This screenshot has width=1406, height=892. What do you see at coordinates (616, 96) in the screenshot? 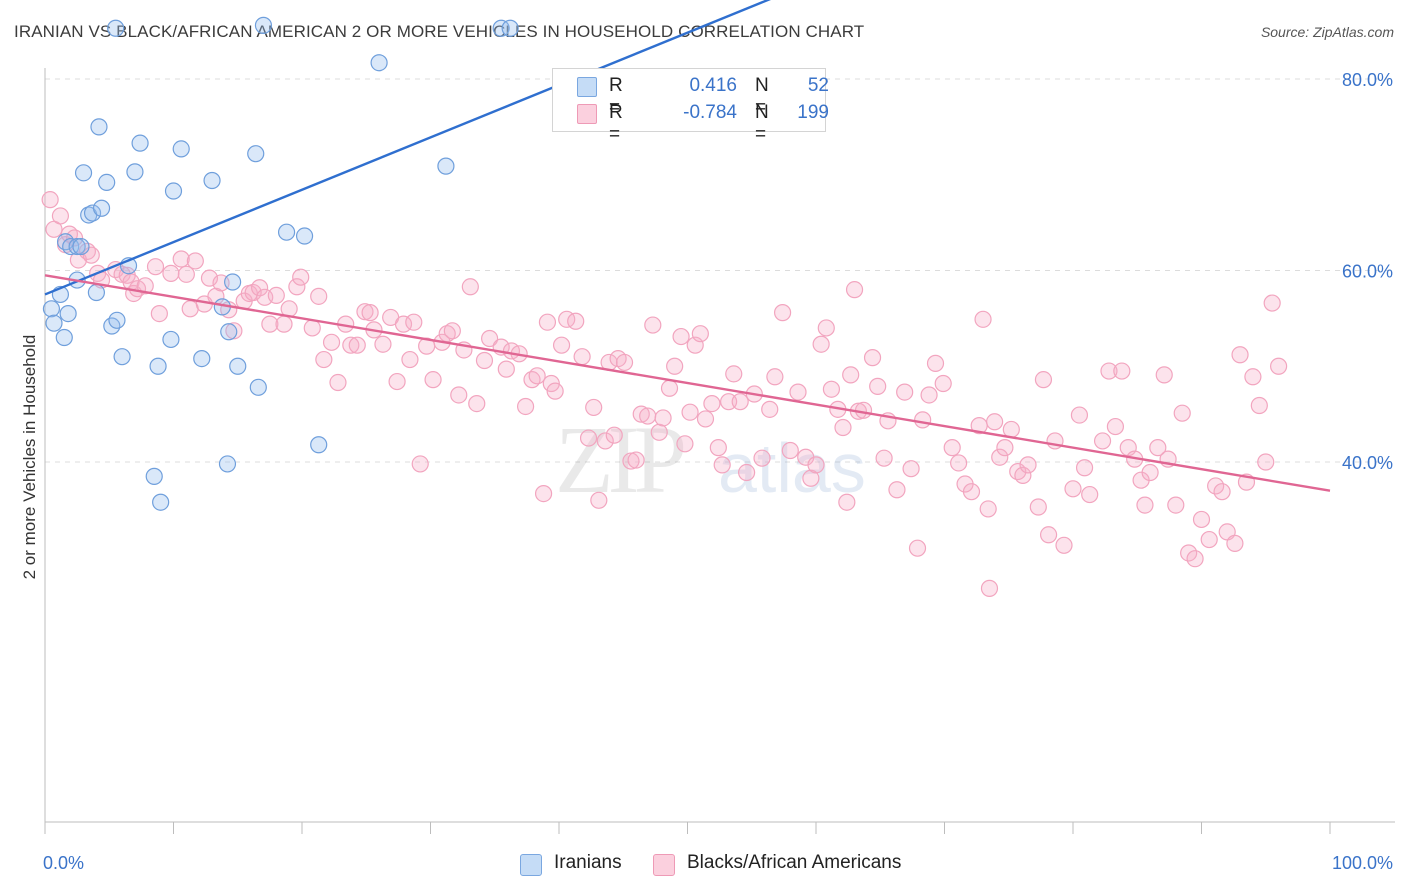
I see `r-label: R =` at bounding box center [616, 96].